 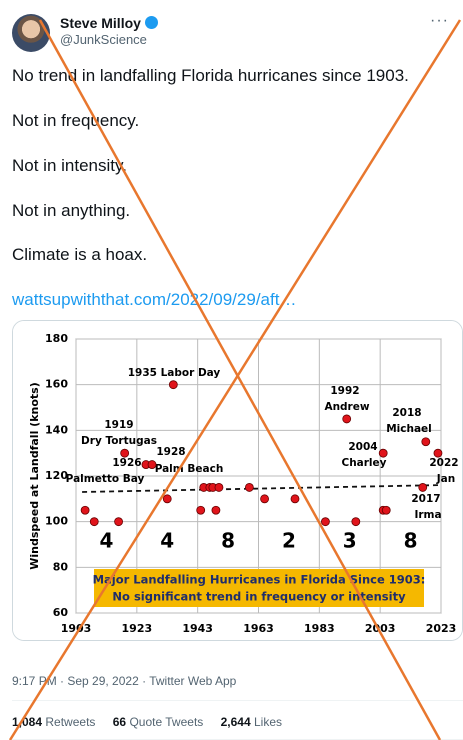 What do you see at coordinates (70, 722) in the screenshot?
I see `stat-label: Retweets` at bounding box center [70, 722].